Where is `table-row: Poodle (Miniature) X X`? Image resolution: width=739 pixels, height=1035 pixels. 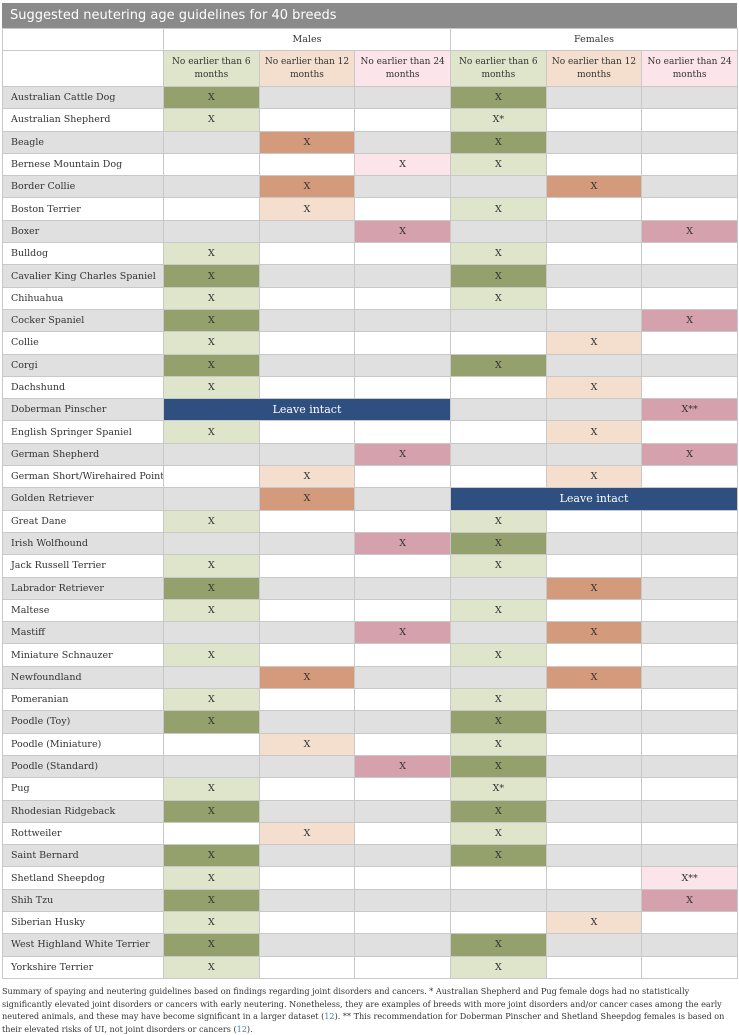
table-row: Poodle (Miniature) X X is located at coordinates (370, 744).